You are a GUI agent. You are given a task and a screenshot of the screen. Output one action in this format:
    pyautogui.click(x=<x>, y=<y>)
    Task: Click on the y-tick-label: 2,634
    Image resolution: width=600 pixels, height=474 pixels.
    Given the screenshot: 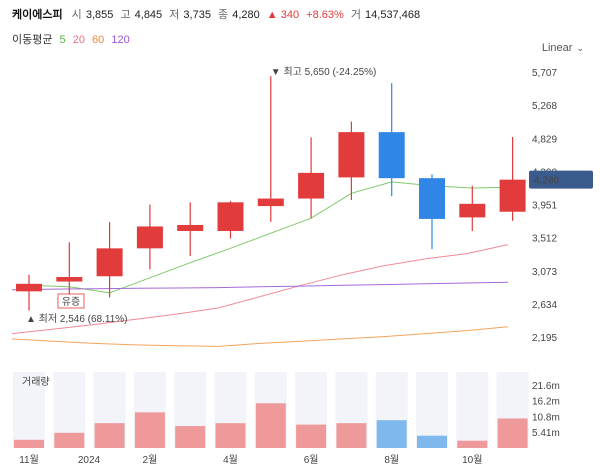 What is the action you would take?
    pyautogui.click(x=544, y=305)
    